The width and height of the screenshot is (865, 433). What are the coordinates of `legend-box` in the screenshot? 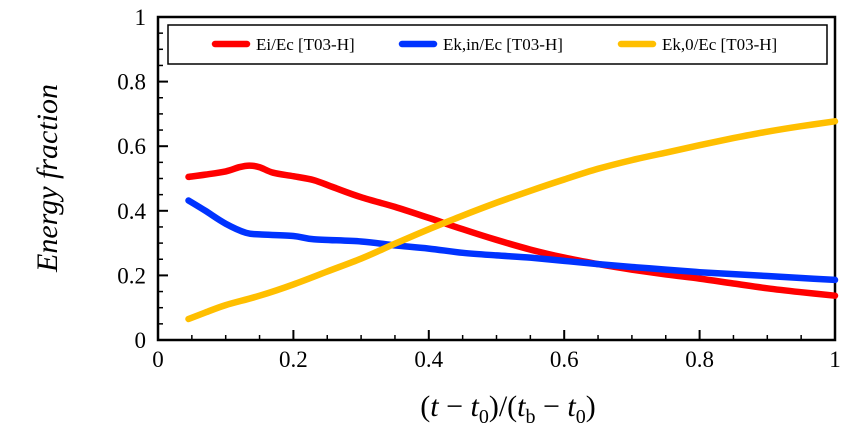 It's located at (497, 44).